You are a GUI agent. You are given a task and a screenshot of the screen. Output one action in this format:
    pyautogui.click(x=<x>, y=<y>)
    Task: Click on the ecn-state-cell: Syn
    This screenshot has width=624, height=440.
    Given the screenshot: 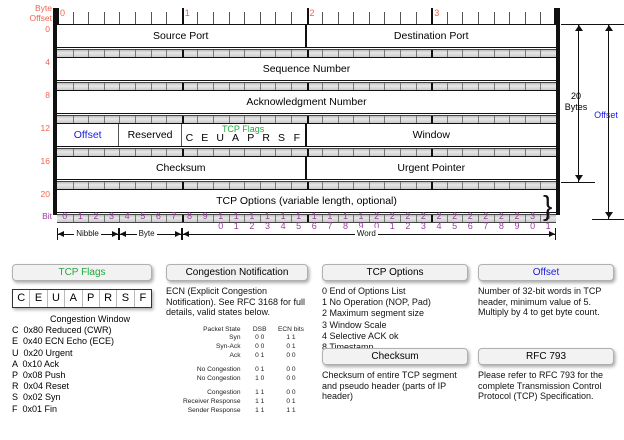 What is the action you would take?
    pyautogui.click(x=235, y=338)
    